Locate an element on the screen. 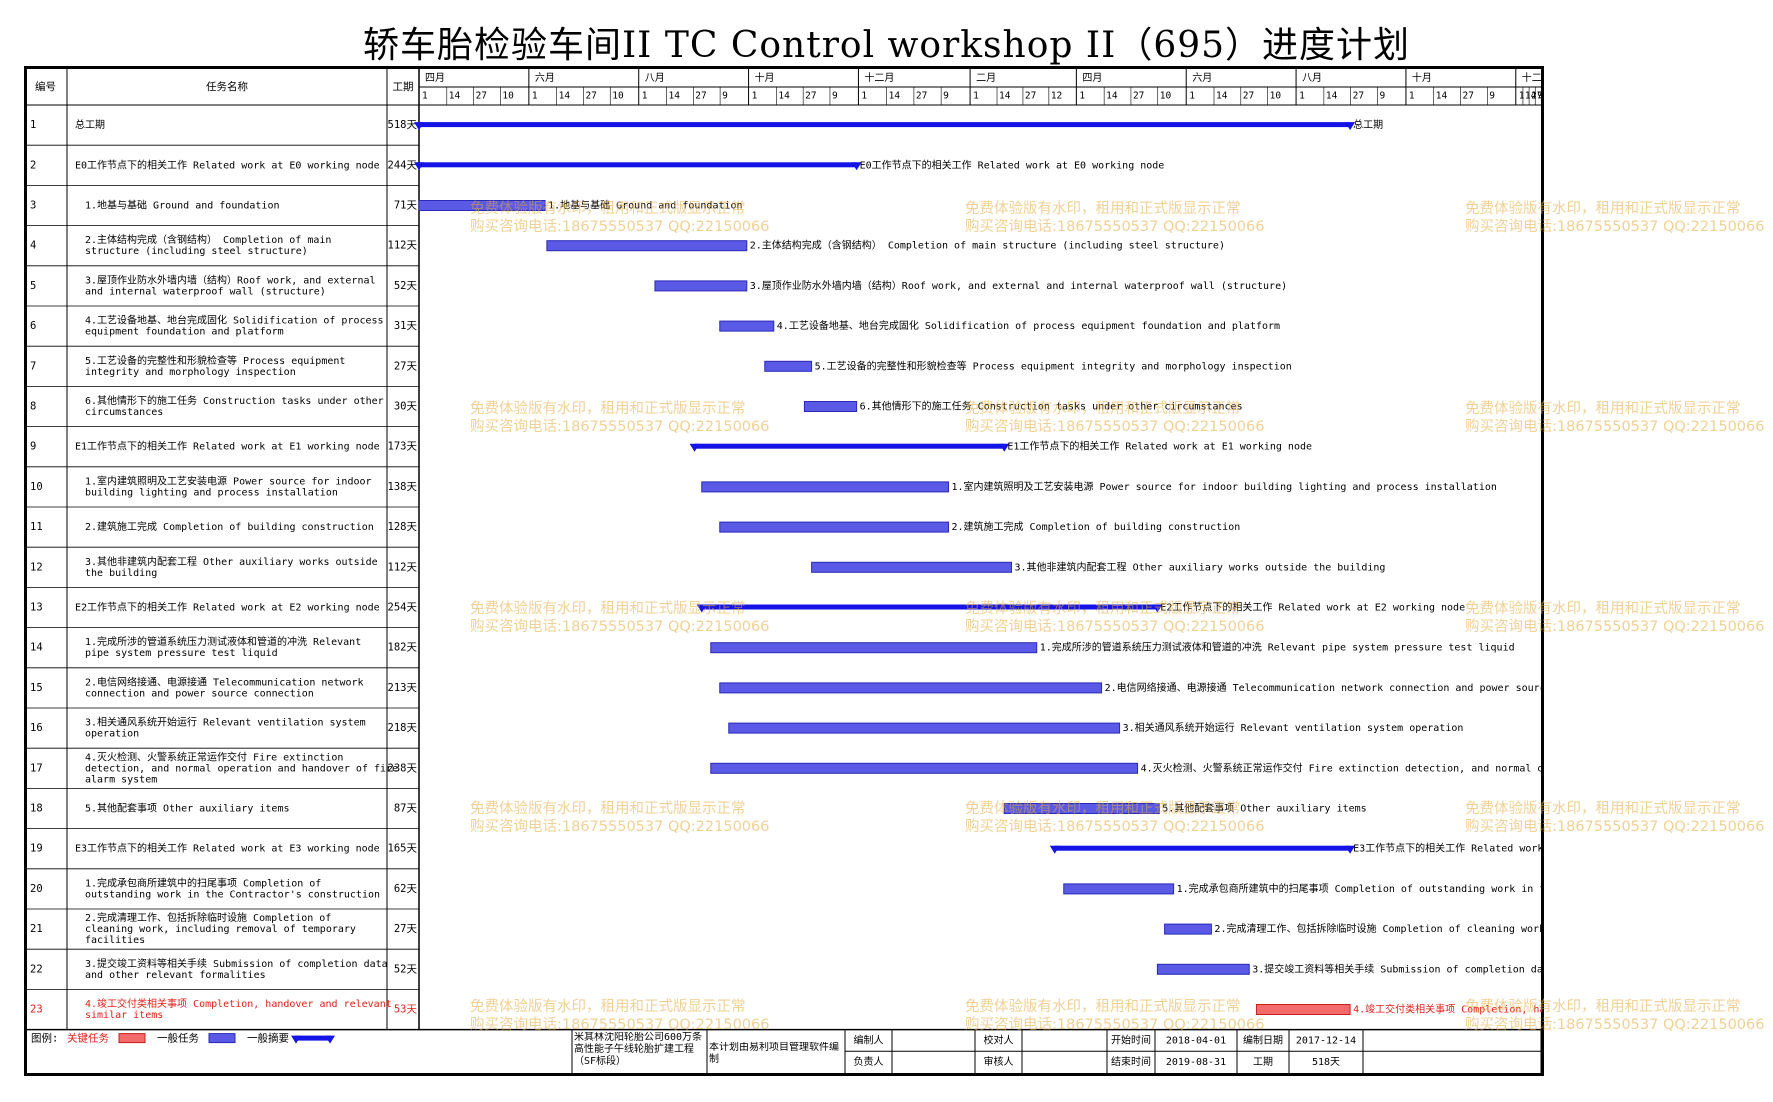 The image size is (1773, 1102). task-id: 21 is located at coordinates (36, 929).